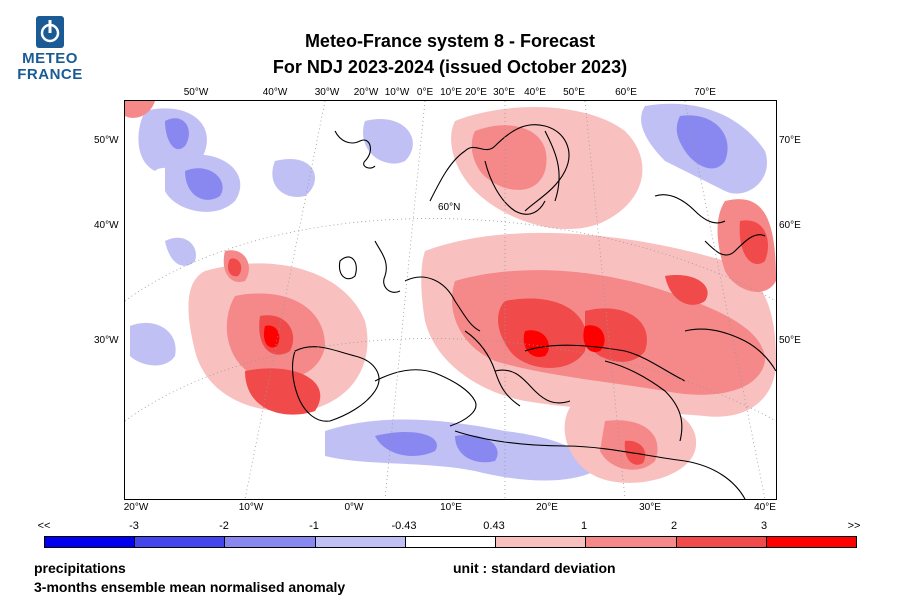 The height and width of the screenshot is (600, 900). I want to click on top-lon-label: 40°W, so click(275, 92).